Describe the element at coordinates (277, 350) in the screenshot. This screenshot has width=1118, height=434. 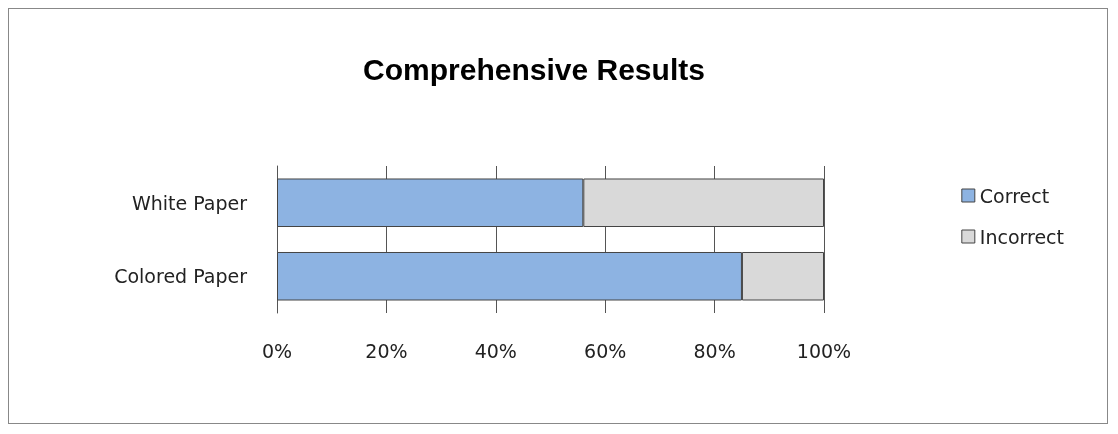
I see `x-tick-label: 0%` at that location.